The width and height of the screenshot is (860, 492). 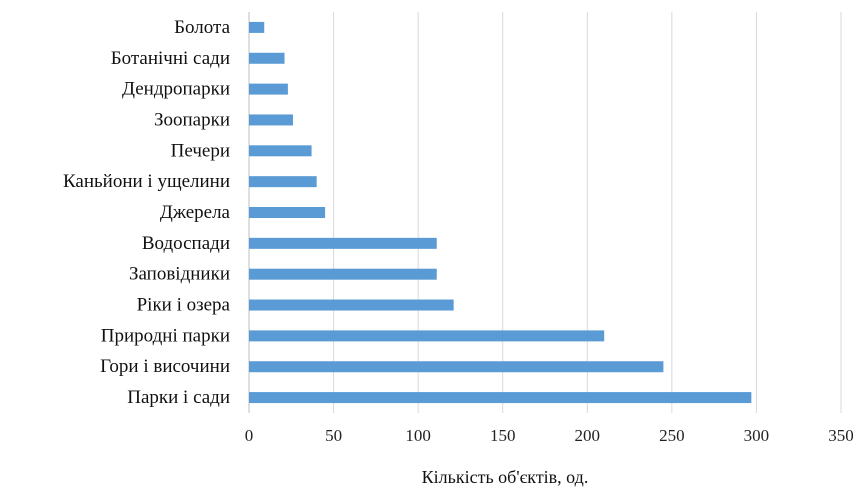 What do you see at coordinates (672, 435) in the screenshot?
I see `x-tick-label: 250` at bounding box center [672, 435].